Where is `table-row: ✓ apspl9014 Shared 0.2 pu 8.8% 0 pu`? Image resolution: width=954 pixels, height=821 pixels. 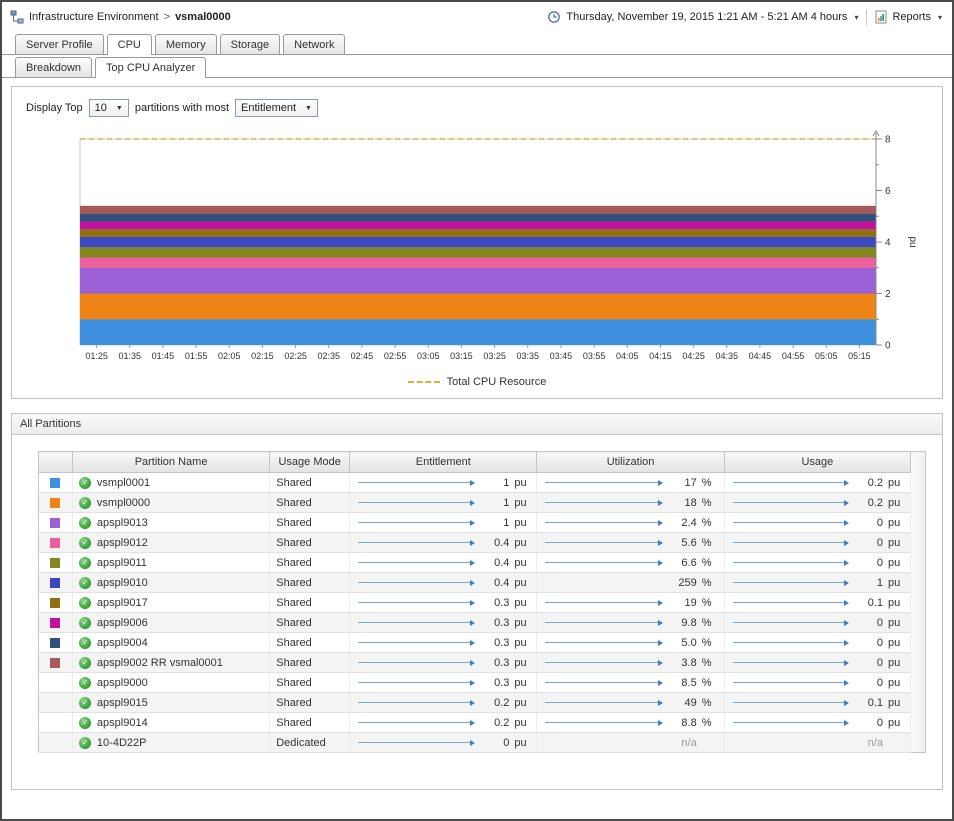 table-row: ✓ apspl9014 Shared 0.2 pu 8.8% 0 pu is located at coordinates (475, 722).